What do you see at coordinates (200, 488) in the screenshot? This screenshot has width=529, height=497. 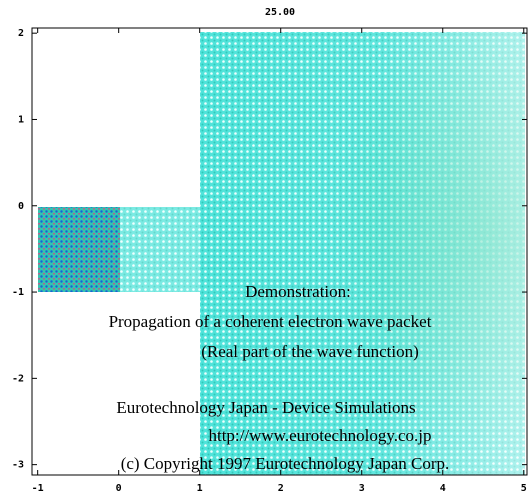 I see `x-tick-label: 1` at bounding box center [200, 488].